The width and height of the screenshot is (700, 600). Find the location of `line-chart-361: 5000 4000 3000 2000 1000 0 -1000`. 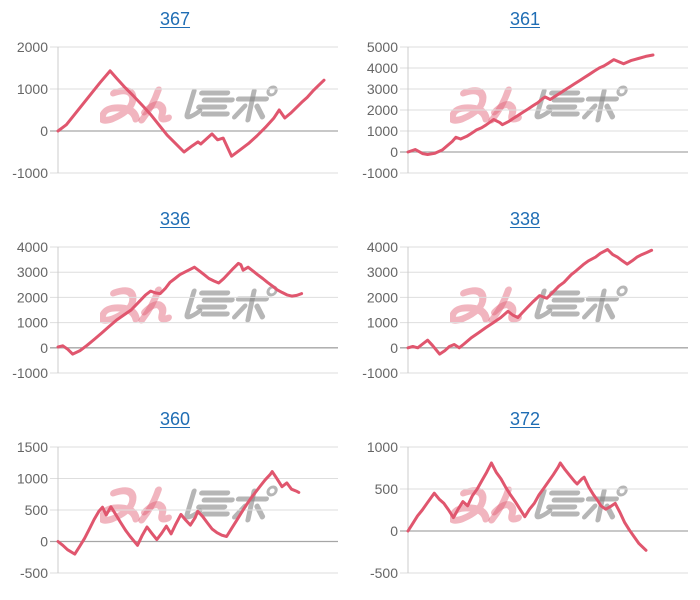

line-chart-361: 5000 4000 3000 2000 1000 0 -1000 is located at coordinates (525, 110).